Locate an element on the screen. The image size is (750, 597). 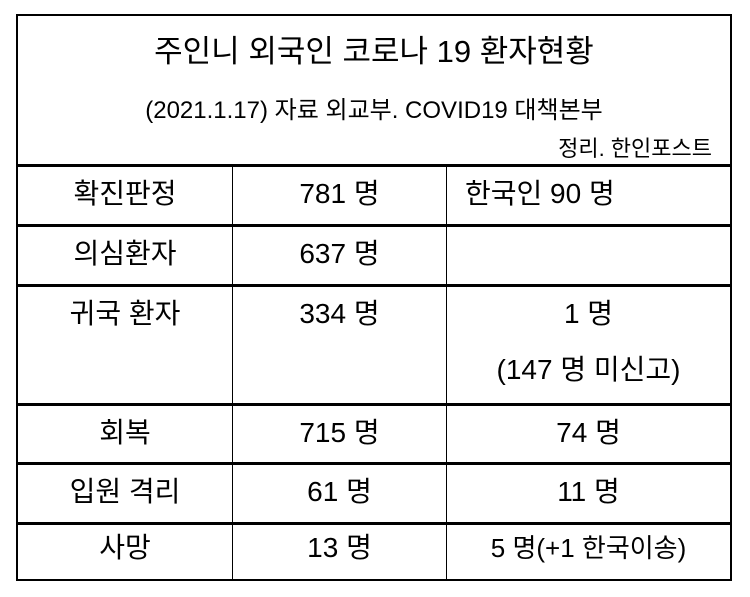
row-korean: 한국인 90 명 is located at coordinates (588, 195).